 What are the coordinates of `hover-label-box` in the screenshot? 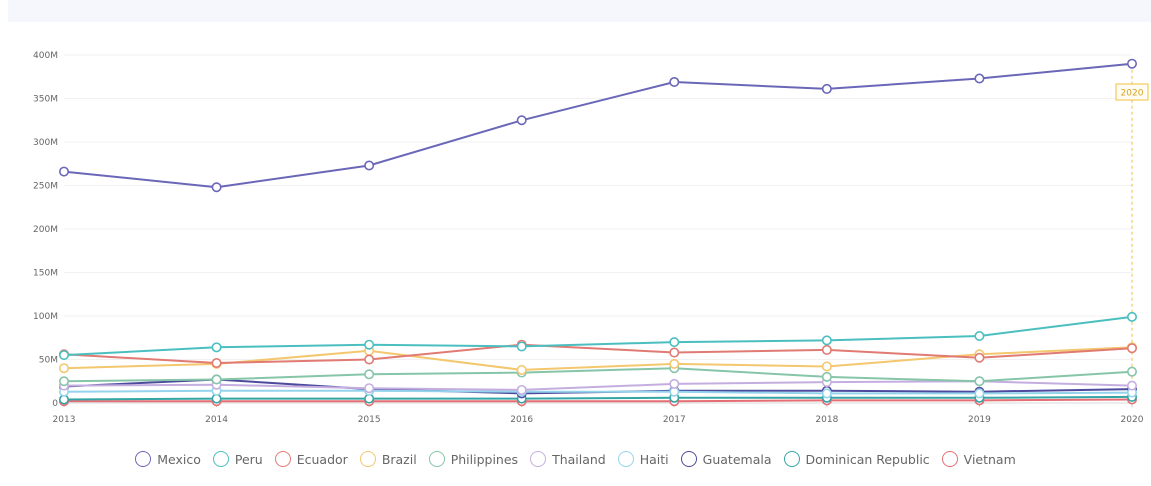 It's located at (1132, 92).